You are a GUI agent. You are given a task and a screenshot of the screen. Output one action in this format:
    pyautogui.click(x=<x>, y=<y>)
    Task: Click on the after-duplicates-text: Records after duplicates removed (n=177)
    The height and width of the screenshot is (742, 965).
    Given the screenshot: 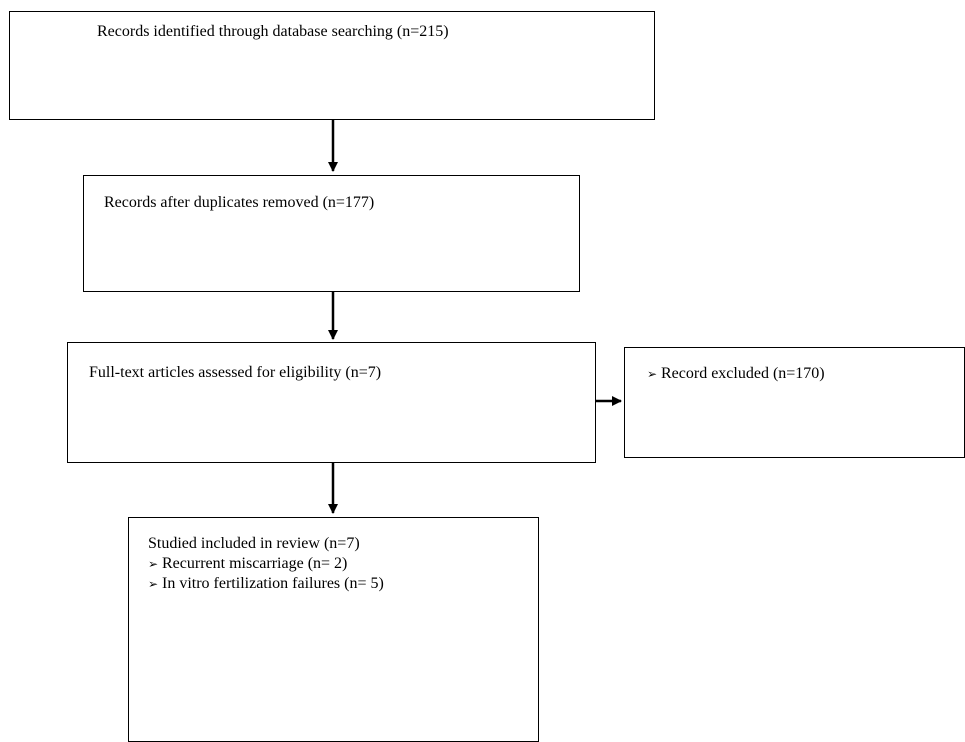 What is the action you would take?
    pyautogui.click(x=239, y=202)
    